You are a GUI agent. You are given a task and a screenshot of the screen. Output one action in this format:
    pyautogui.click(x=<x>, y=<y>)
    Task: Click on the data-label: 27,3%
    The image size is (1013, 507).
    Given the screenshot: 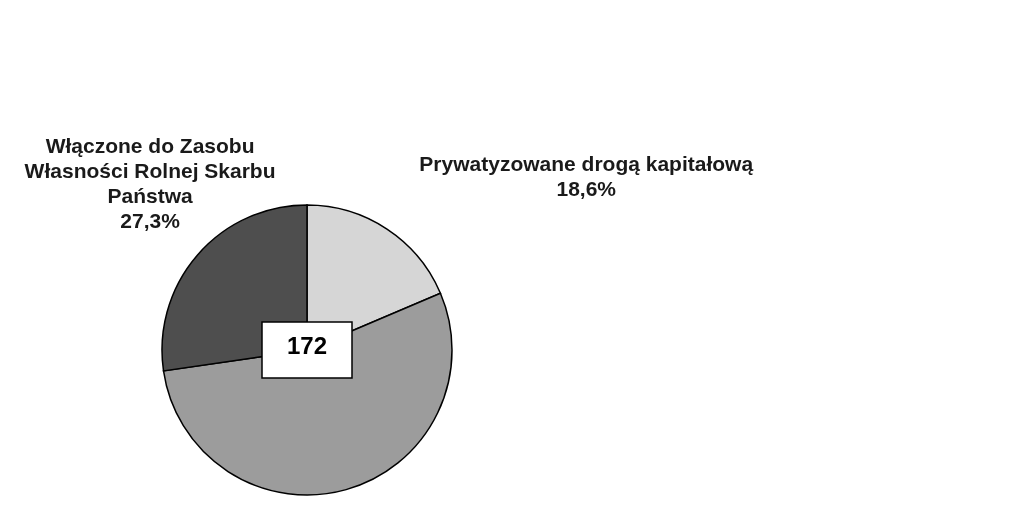 What is the action you would take?
    pyautogui.click(x=150, y=220)
    